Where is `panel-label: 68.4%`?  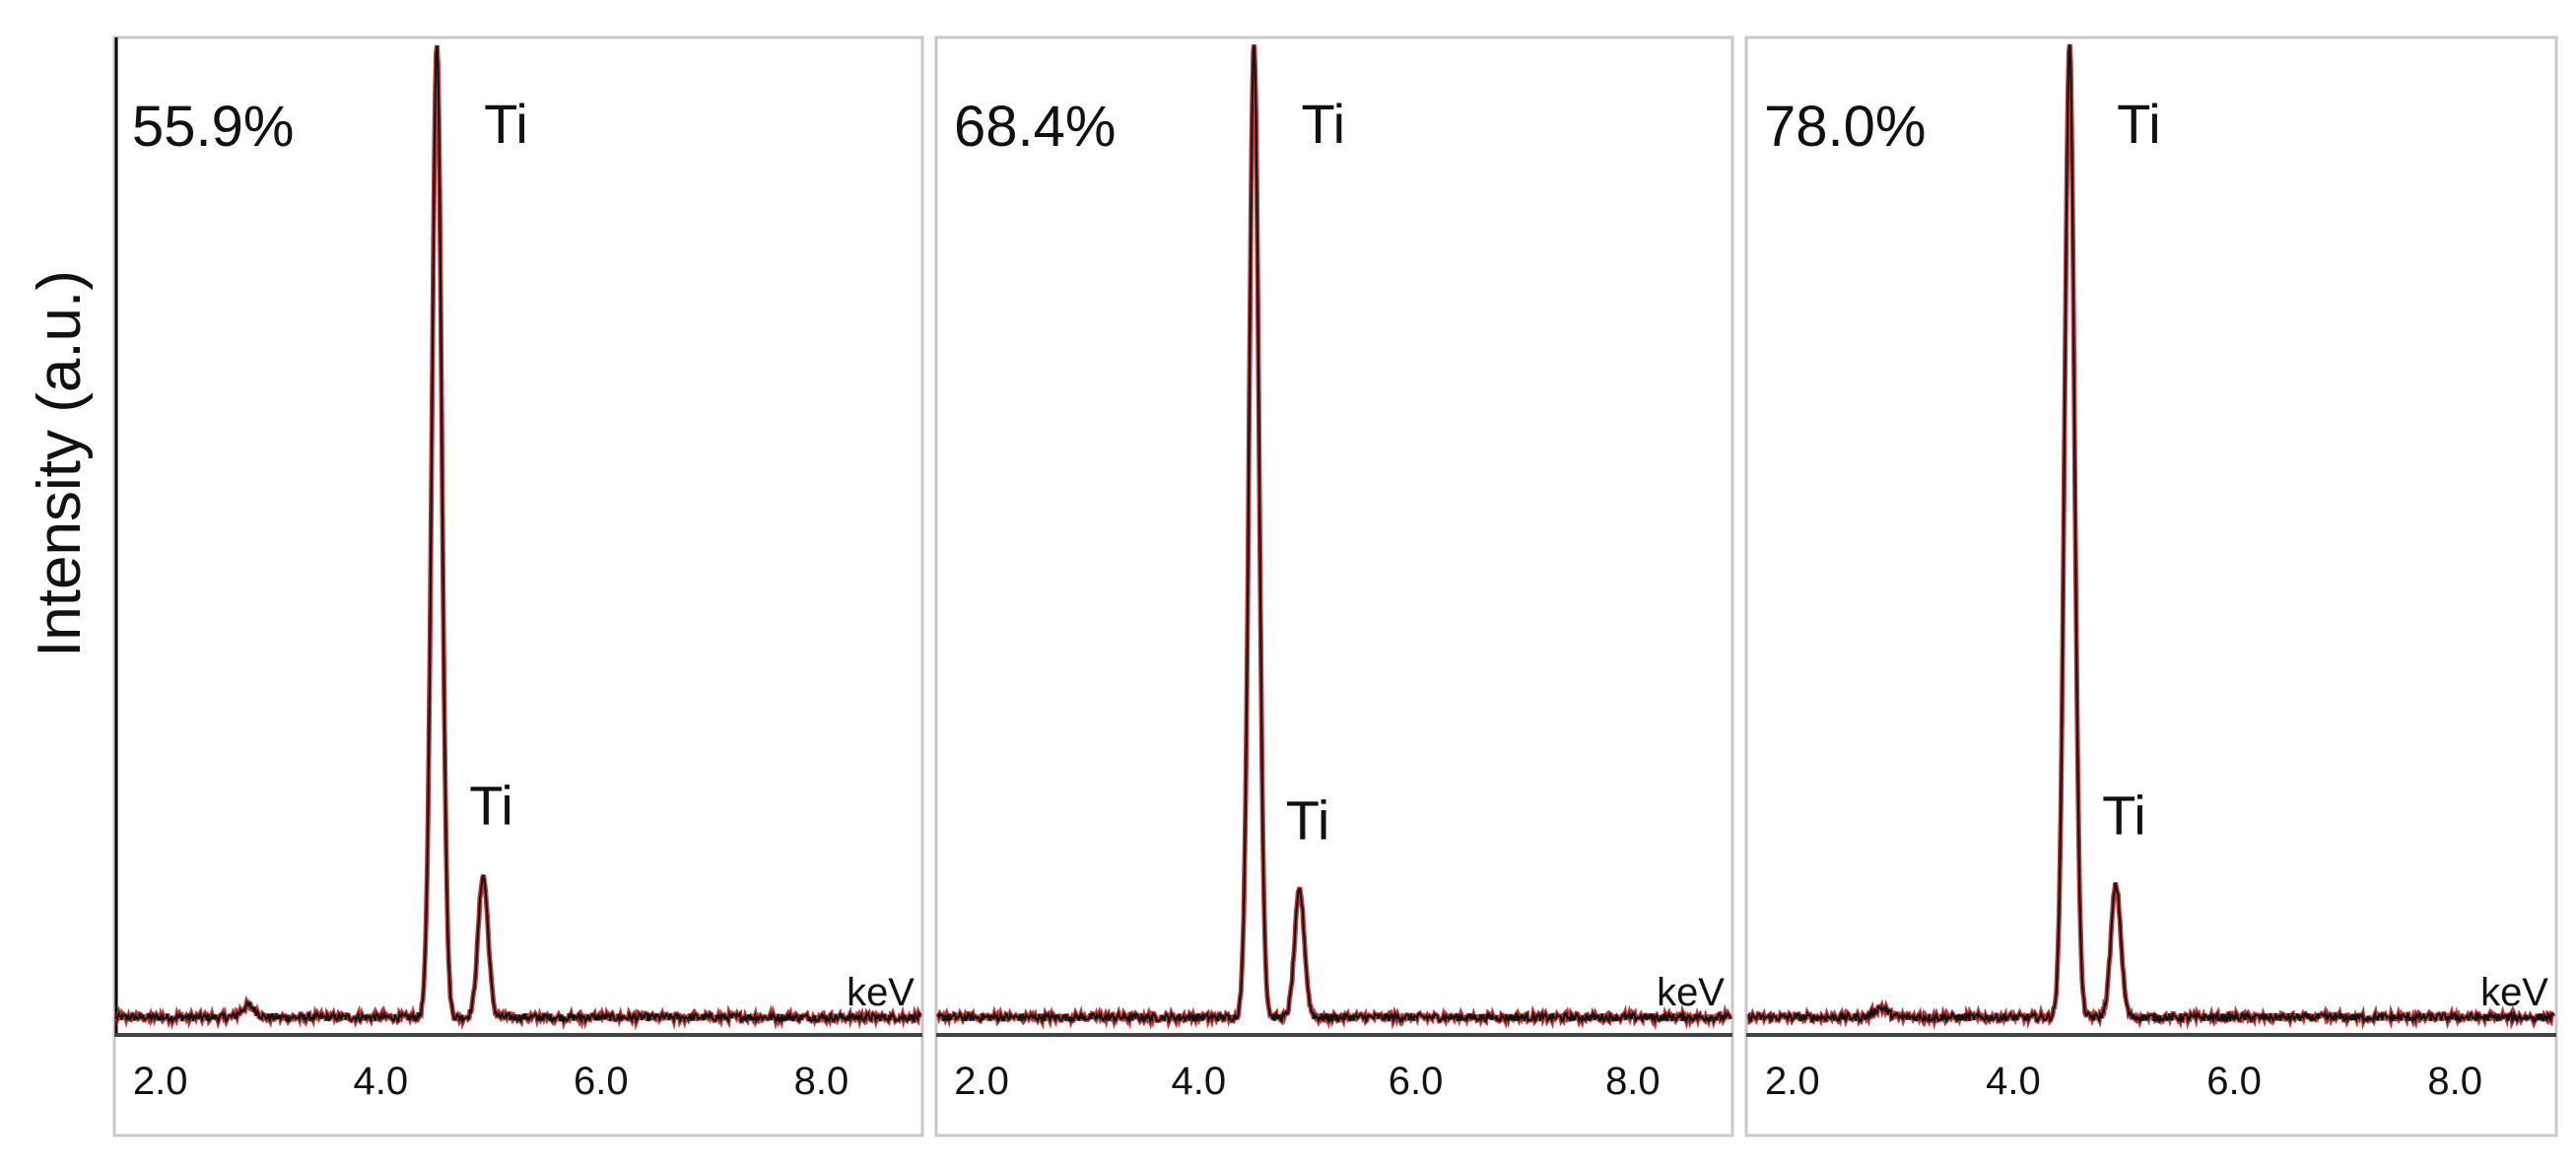 panel-label: 68.4% is located at coordinates (1035, 127).